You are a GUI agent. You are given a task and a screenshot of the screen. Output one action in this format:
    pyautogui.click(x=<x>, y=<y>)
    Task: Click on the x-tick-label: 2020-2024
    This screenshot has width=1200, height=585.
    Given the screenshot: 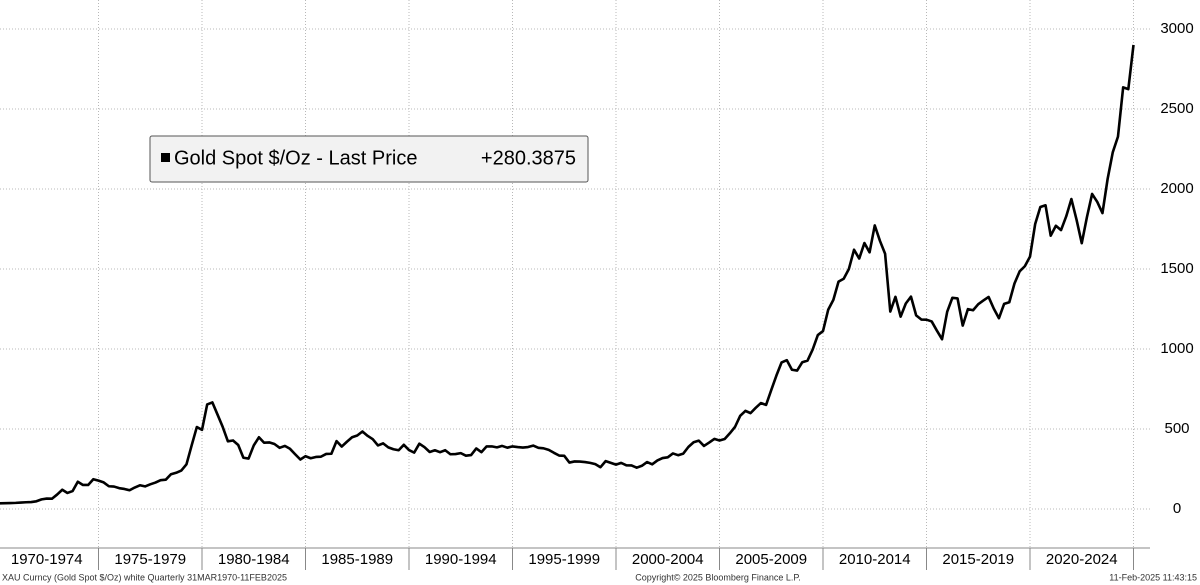 What is the action you would take?
    pyautogui.click(x=1082, y=559)
    